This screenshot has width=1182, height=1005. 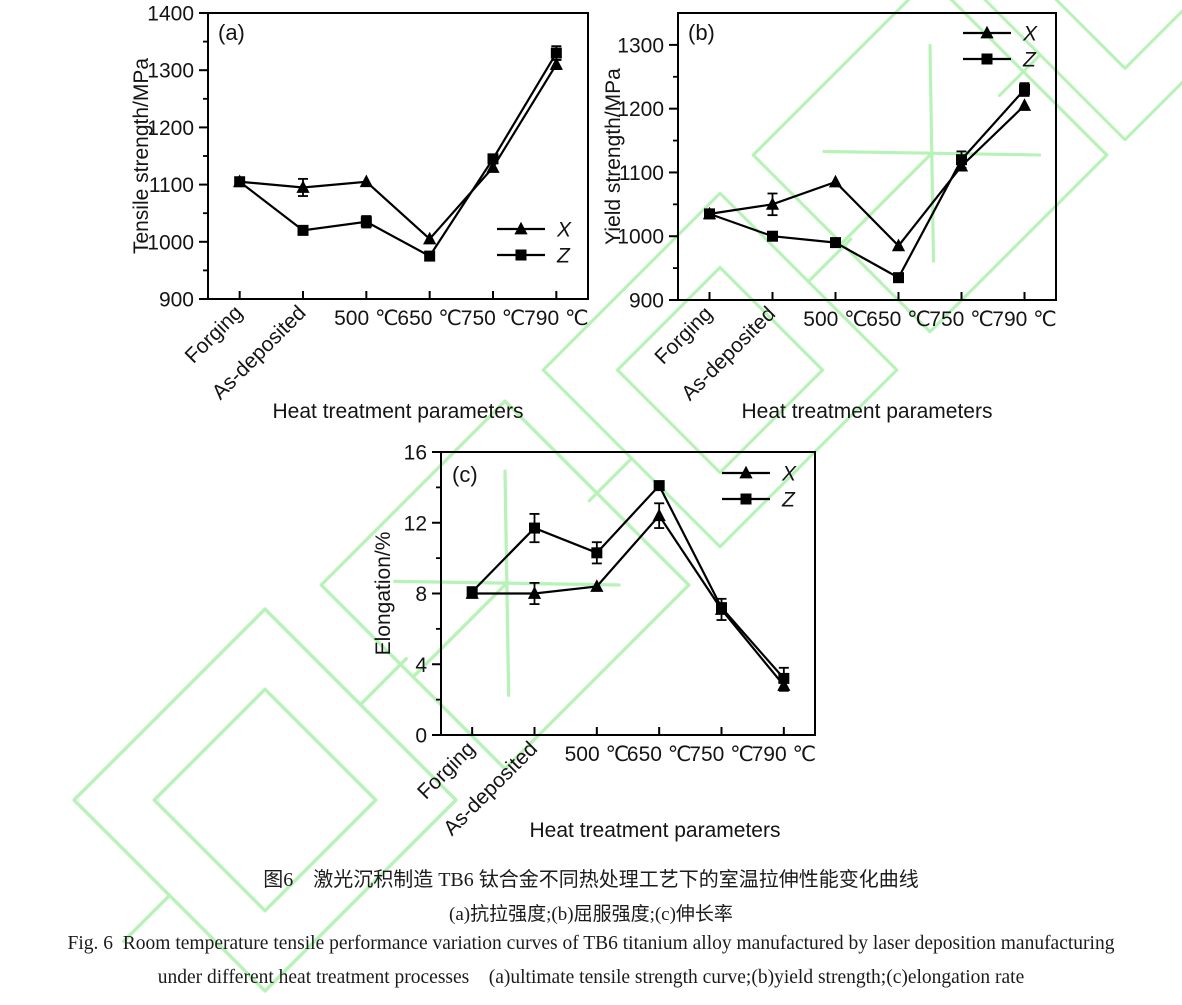 I want to click on caption-chinese-subtitle: (a)抗拉强度;(b)屈服强度;(c)伸长率, so click(x=591, y=914).